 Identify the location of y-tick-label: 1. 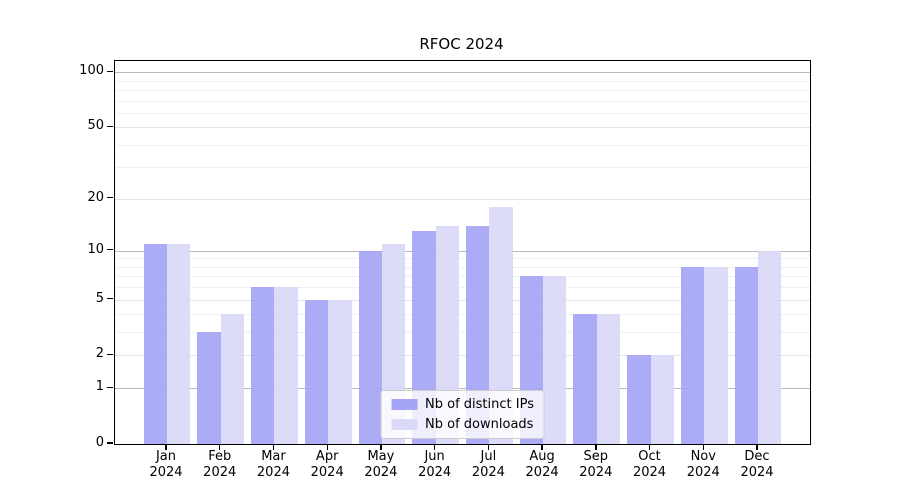
(99, 387).